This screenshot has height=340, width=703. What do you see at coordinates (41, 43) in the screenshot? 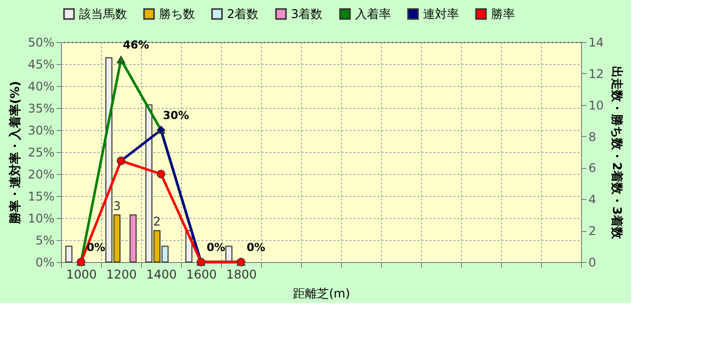
I see `y-tick-label: 50%` at bounding box center [41, 43].